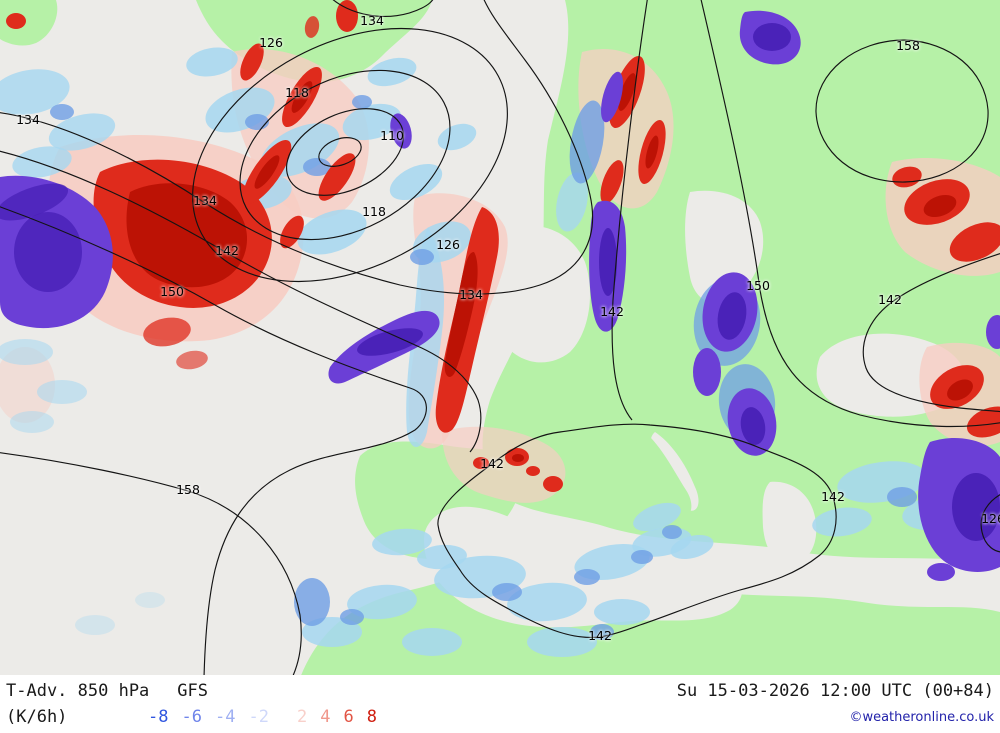 The image size is (1000, 733). Describe the element at coordinates (78, 691) in the screenshot. I see `chart-title: T-Adv. 850 hPa` at that location.